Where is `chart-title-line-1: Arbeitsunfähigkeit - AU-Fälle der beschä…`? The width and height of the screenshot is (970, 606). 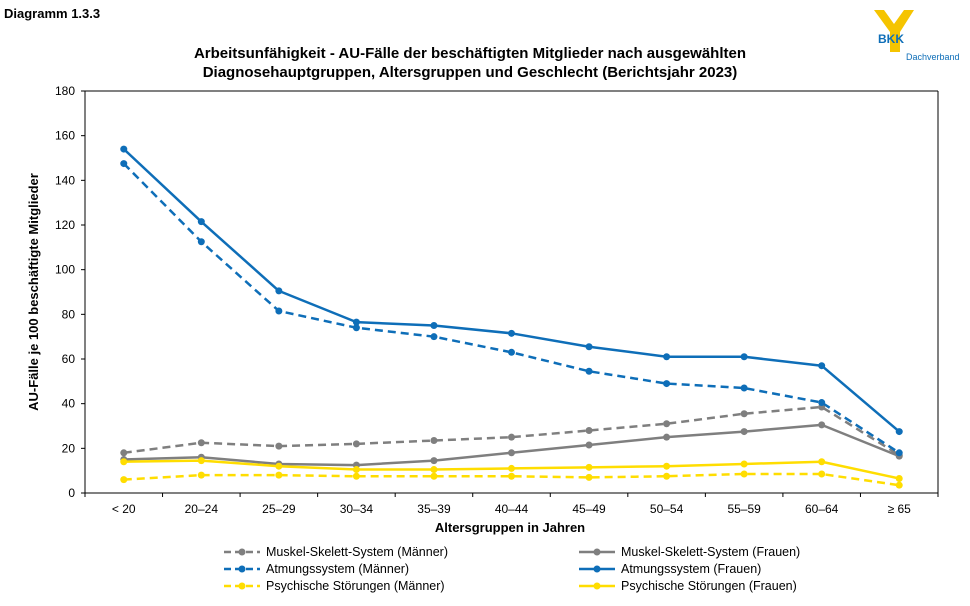
chart-title-line-1: Arbeitsunfähigkeit - AU-Fälle der beschä… is located at coordinates (470, 53).